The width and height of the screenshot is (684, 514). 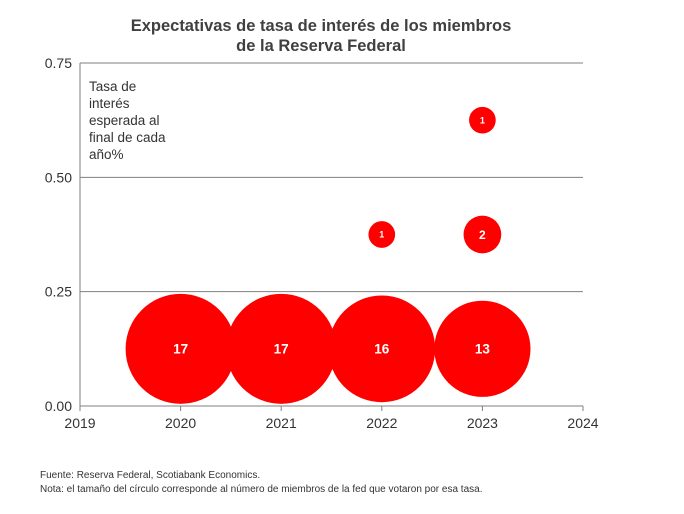 What do you see at coordinates (106, 154) in the screenshot?
I see `annotation-line: año%` at bounding box center [106, 154].